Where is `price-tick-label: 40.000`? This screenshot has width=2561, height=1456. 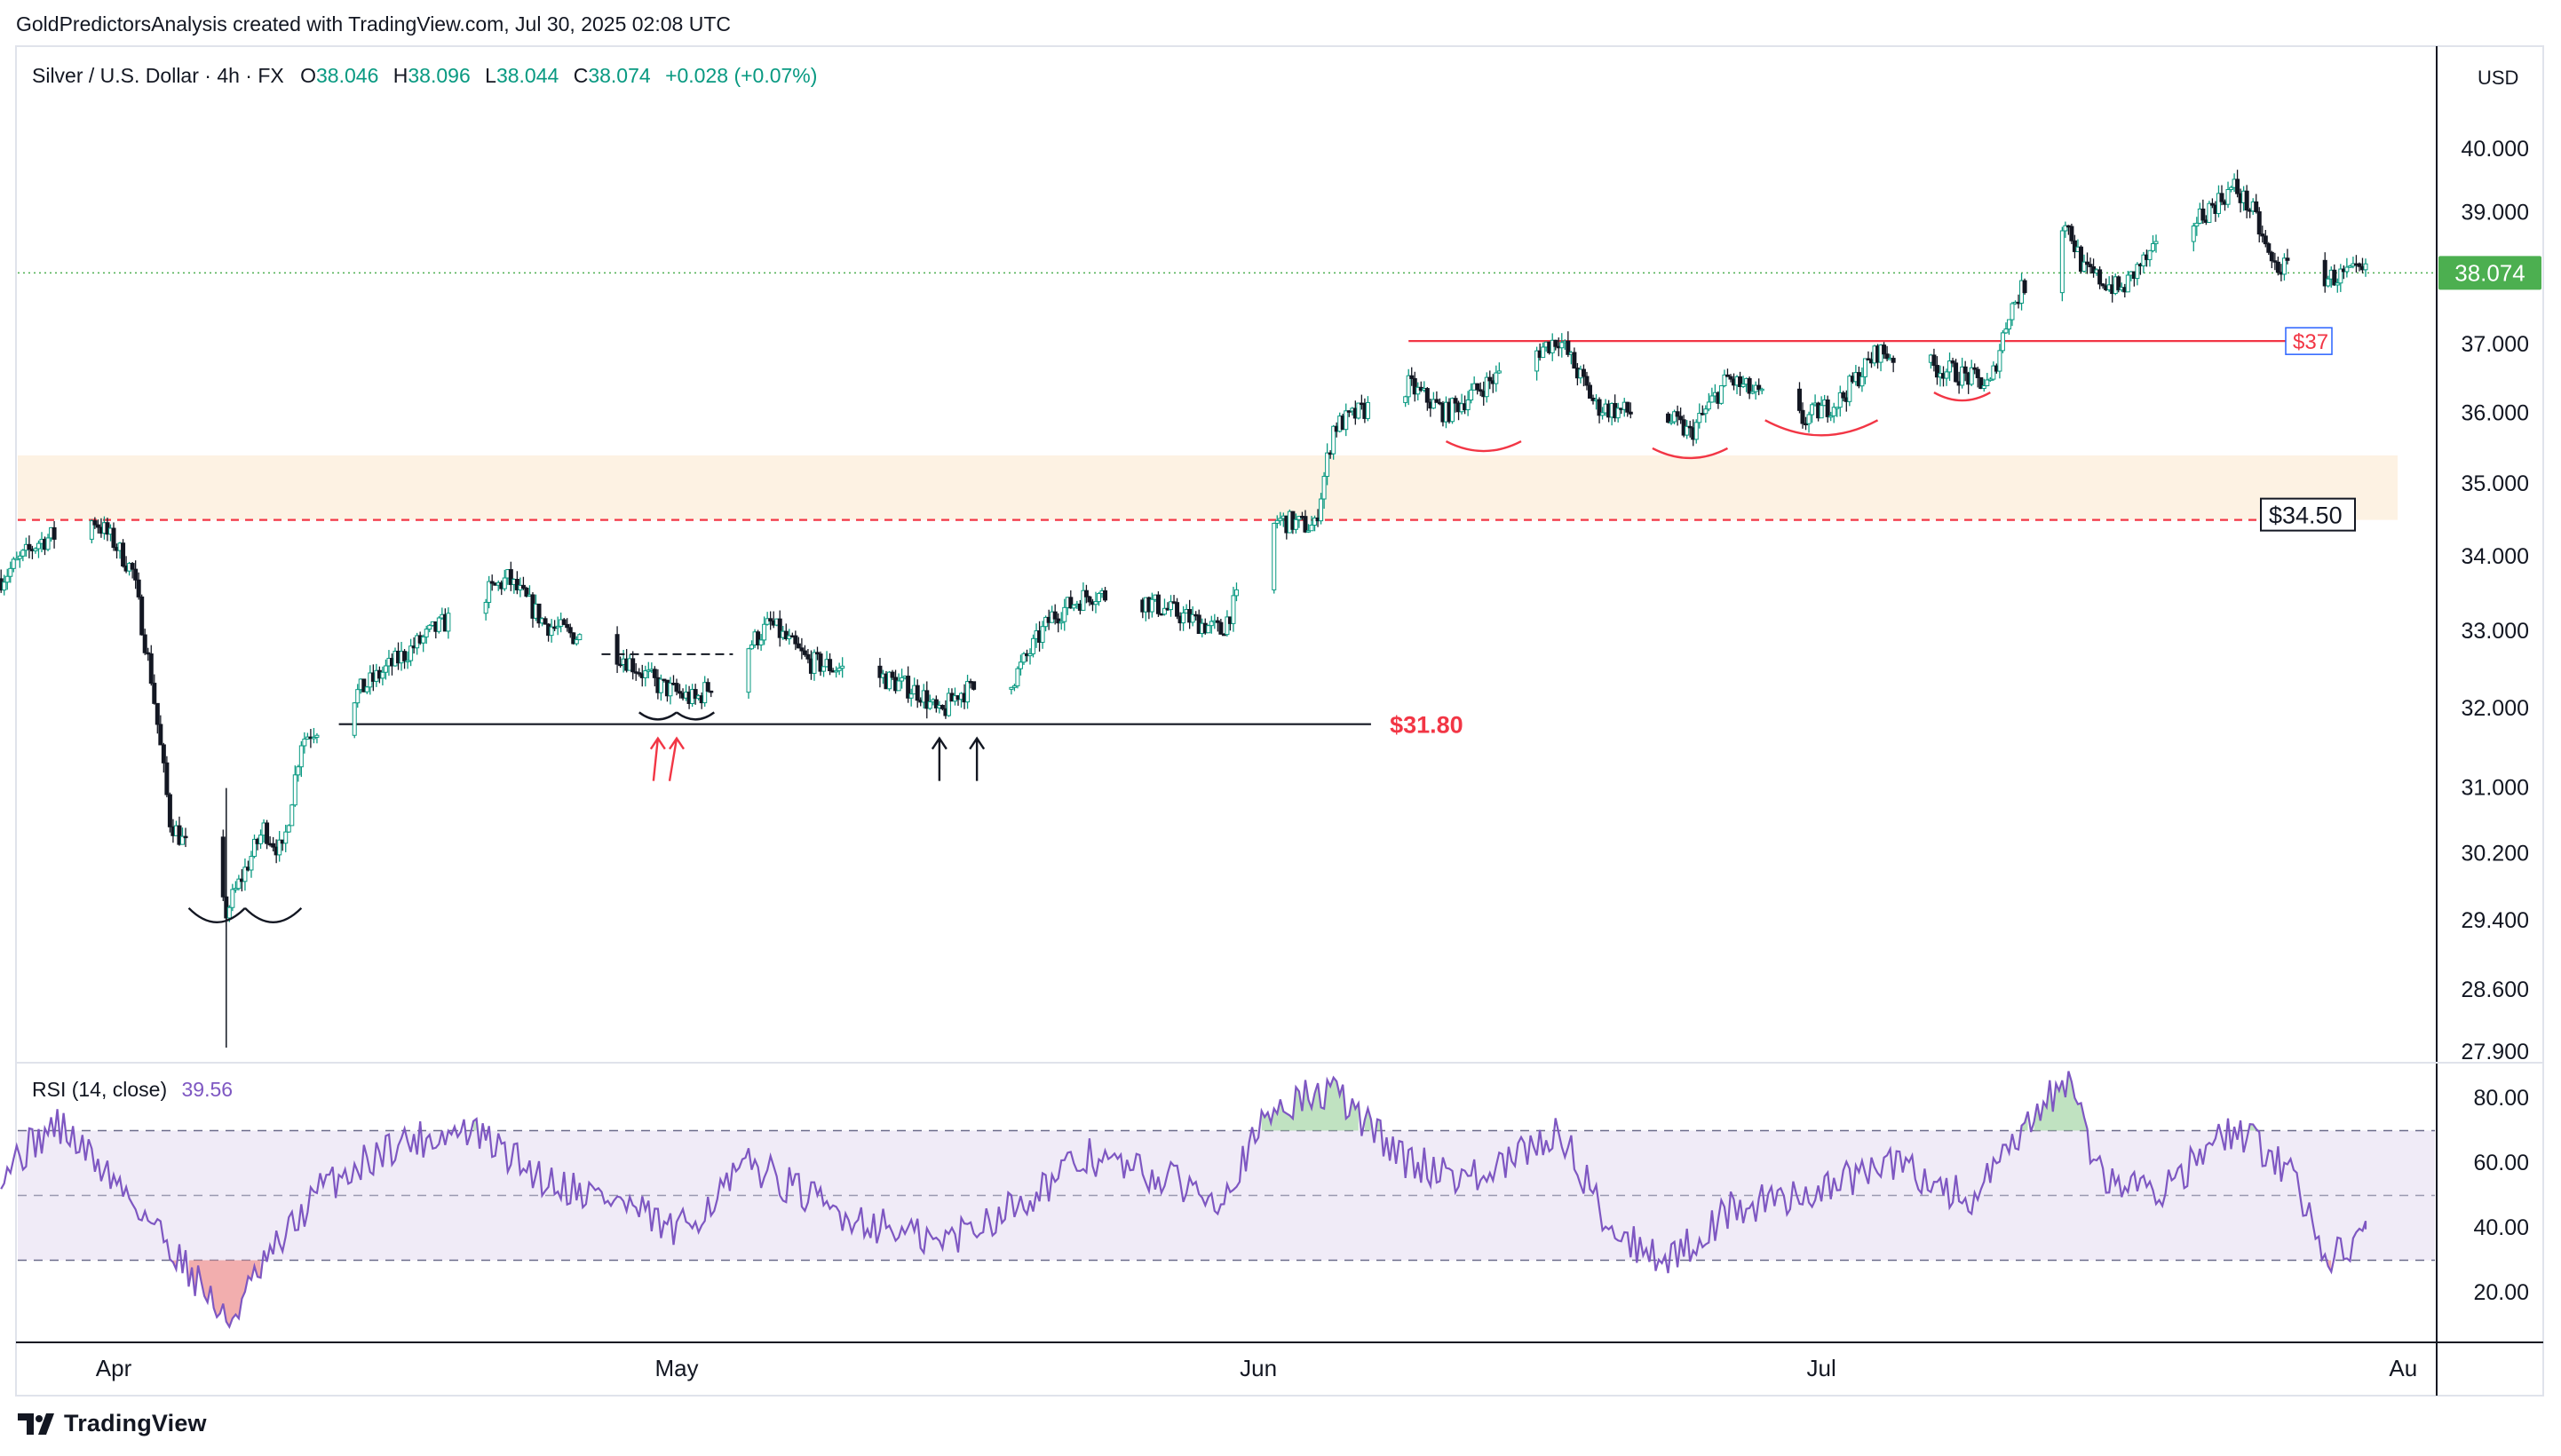 price-tick-label: 40.000 is located at coordinates (2495, 149).